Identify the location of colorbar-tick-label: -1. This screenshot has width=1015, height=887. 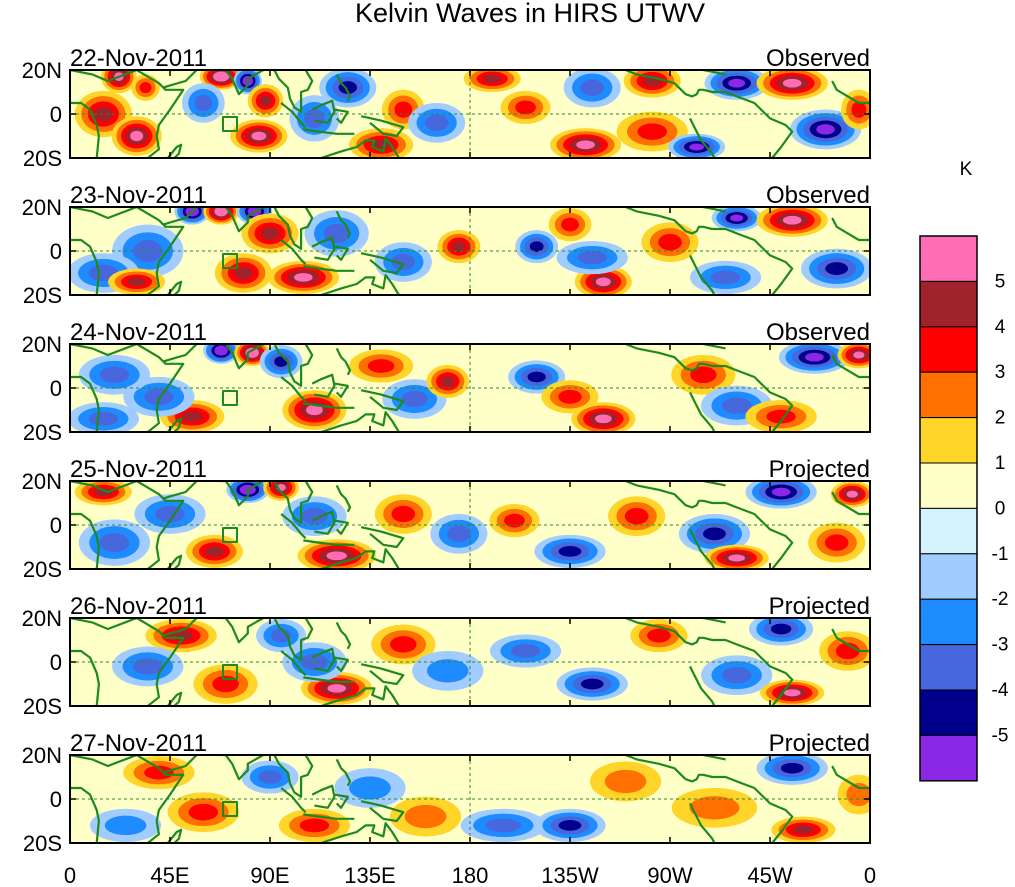
(1000, 554).